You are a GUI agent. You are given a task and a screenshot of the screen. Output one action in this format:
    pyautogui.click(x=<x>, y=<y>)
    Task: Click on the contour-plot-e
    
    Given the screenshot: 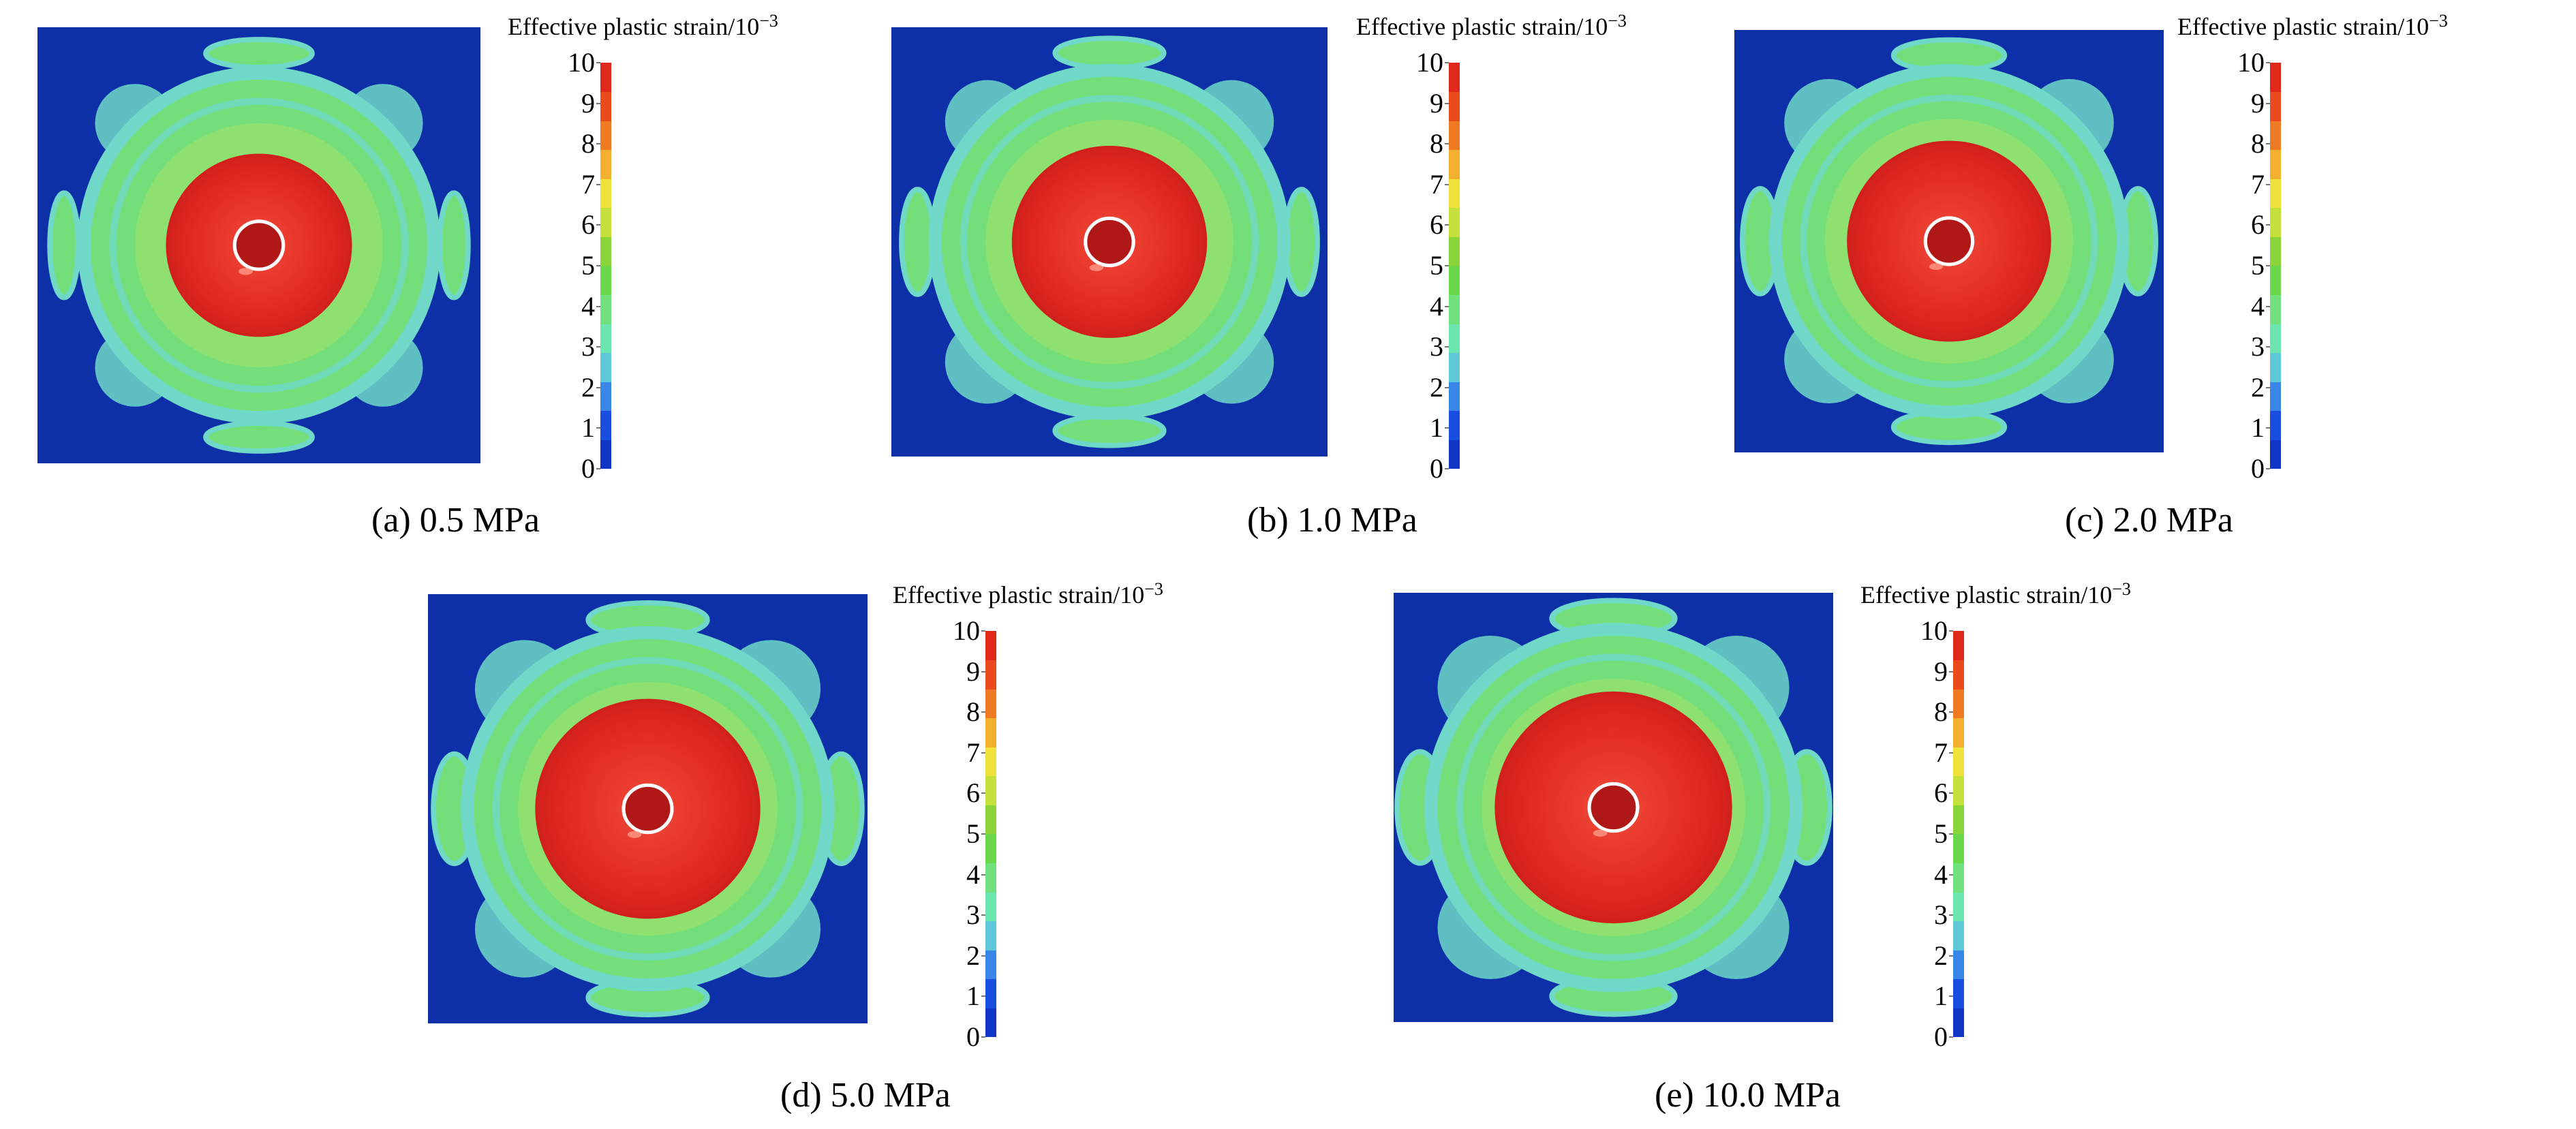 What is the action you would take?
    pyautogui.click(x=1613, y=807)
    